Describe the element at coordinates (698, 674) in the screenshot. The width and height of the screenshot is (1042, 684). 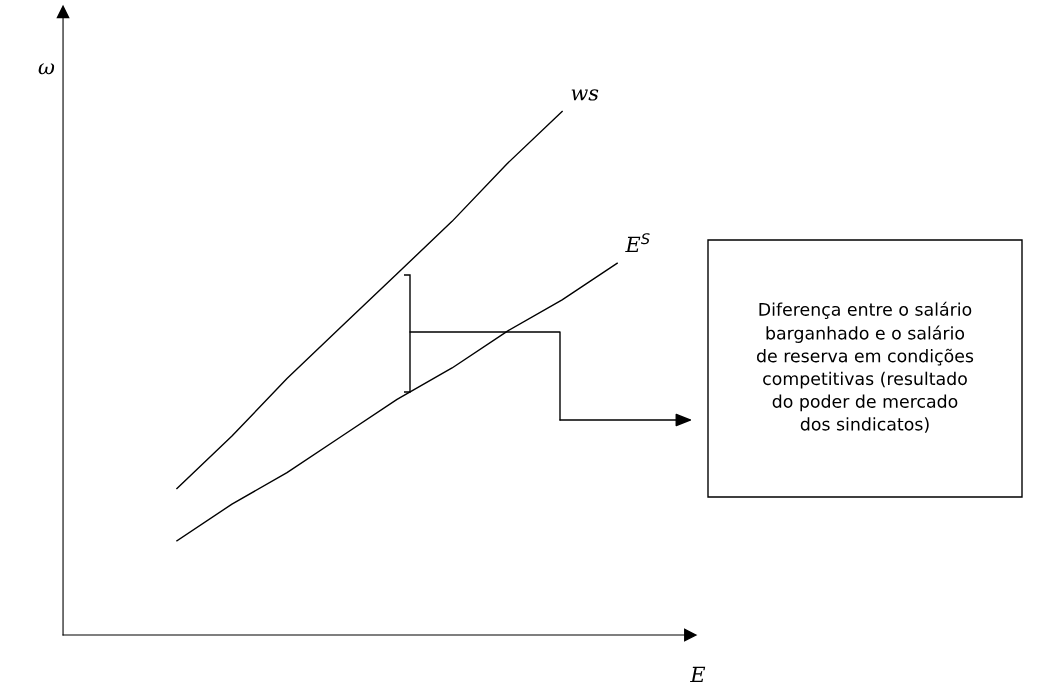
I see `x-axis-title: E` at that location.